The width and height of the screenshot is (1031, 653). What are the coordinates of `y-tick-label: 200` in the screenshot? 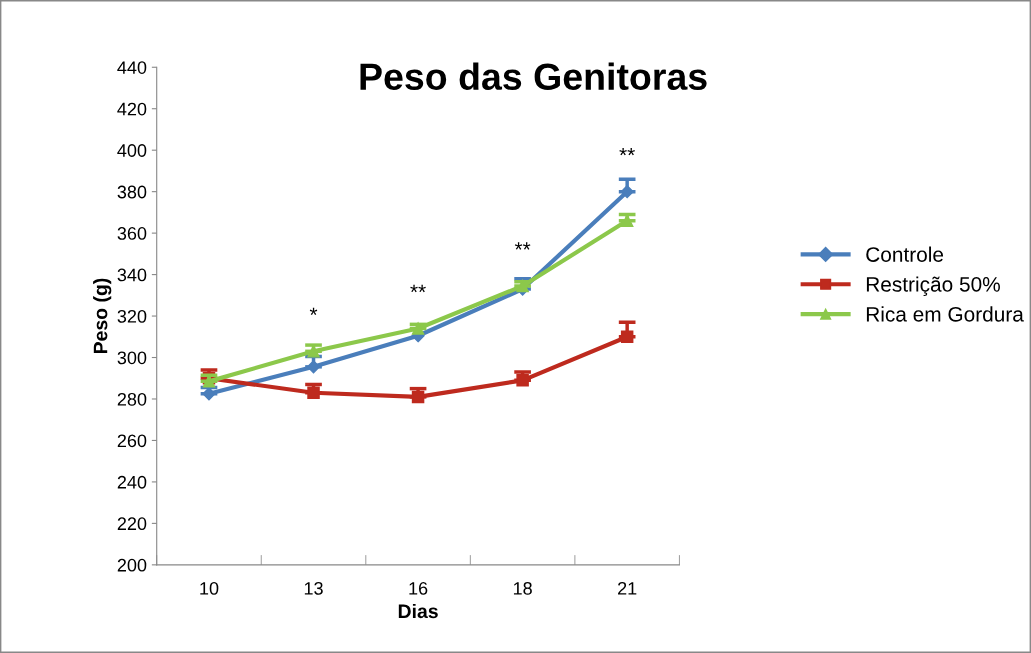 It's located at (132, 565).